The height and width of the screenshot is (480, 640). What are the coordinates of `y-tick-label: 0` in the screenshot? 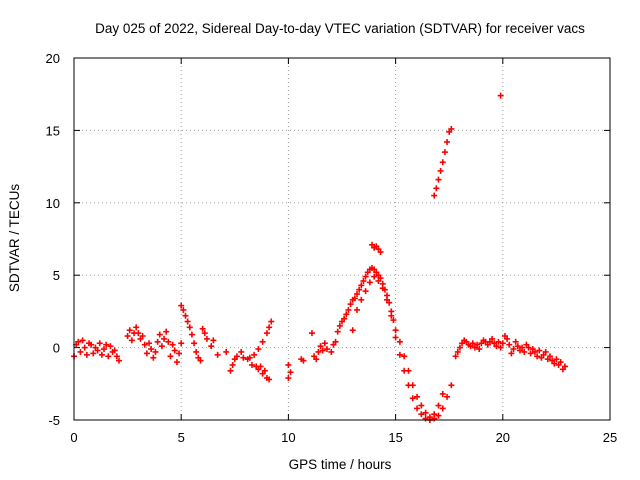 It's located at (56, 348).